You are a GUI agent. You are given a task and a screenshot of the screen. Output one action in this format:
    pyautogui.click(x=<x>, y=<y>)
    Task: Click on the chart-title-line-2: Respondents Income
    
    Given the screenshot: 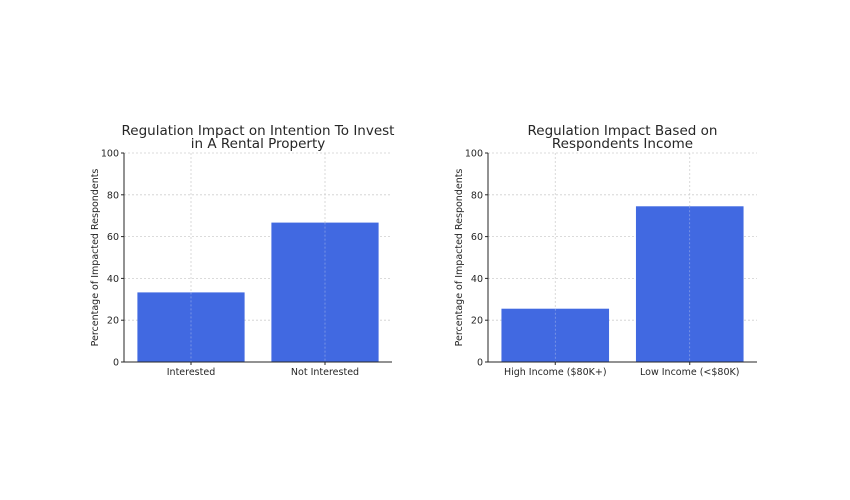 What is the action you would take?
    pyautogui.click(x=622, y=144)
    